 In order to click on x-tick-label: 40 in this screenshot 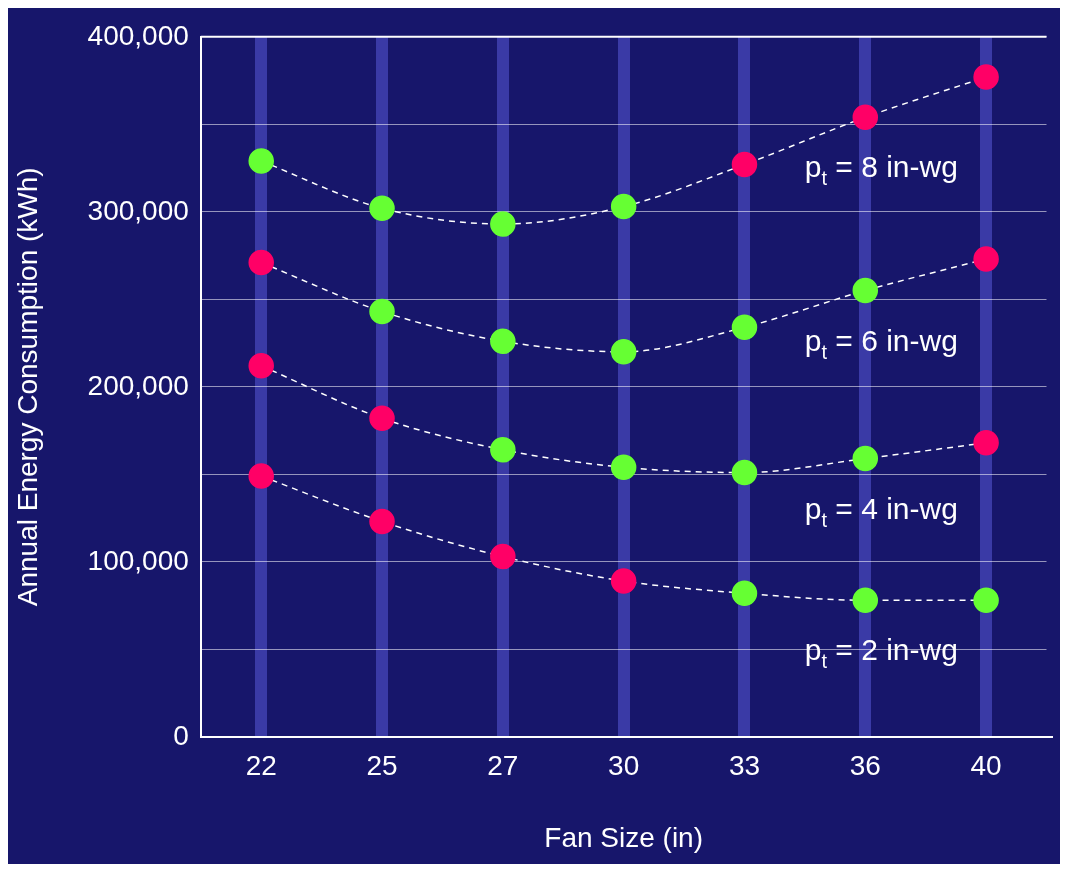, I will do `click(986, 766)`.